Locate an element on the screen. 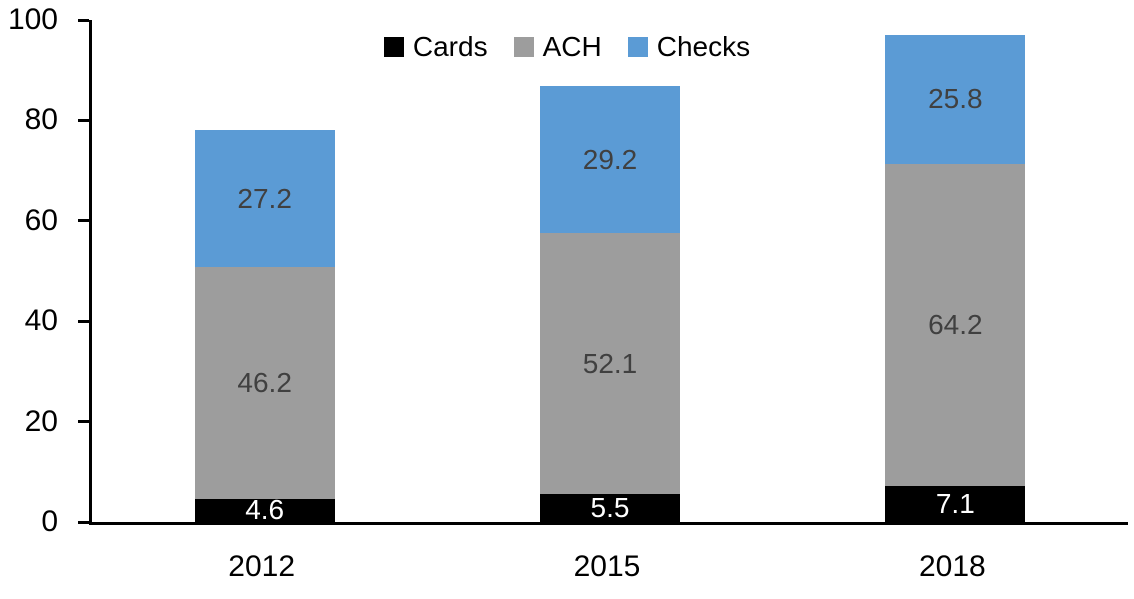  y-axis-tick-label: 60 is located at coordinates (41, 220).